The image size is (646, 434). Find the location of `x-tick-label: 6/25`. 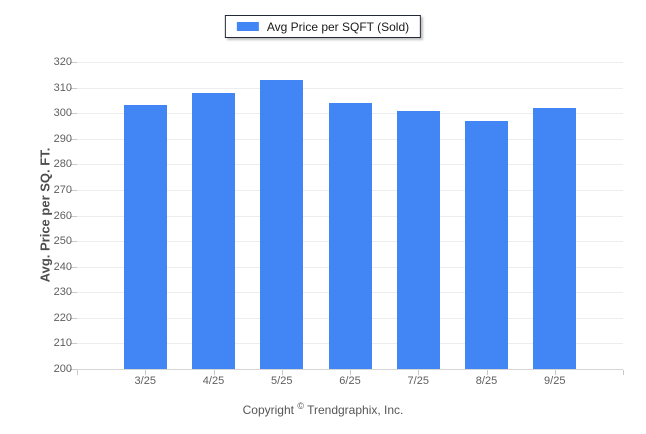

x-tick-label: 6/25 is located at coordinates (350, 381).